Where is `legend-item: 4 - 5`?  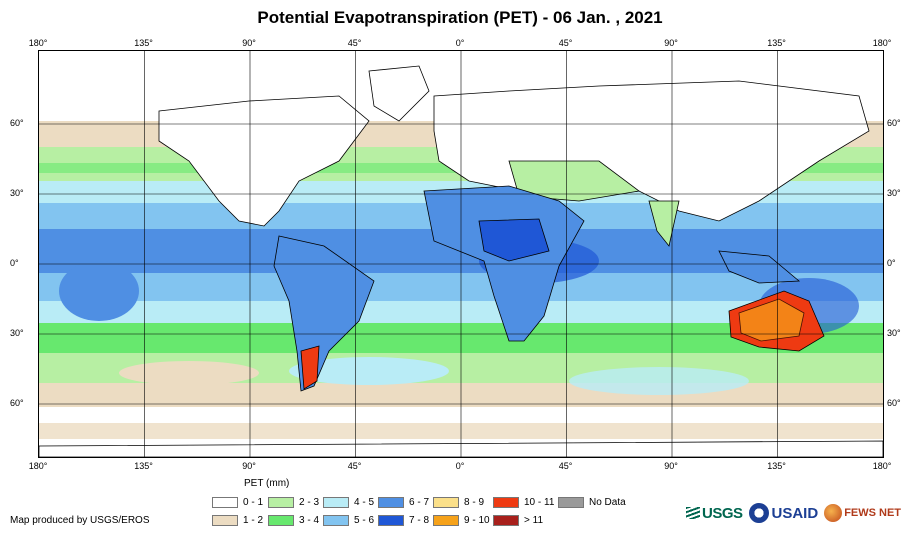
legend-item: 4 - 5 is located at coordinates (348, 502).